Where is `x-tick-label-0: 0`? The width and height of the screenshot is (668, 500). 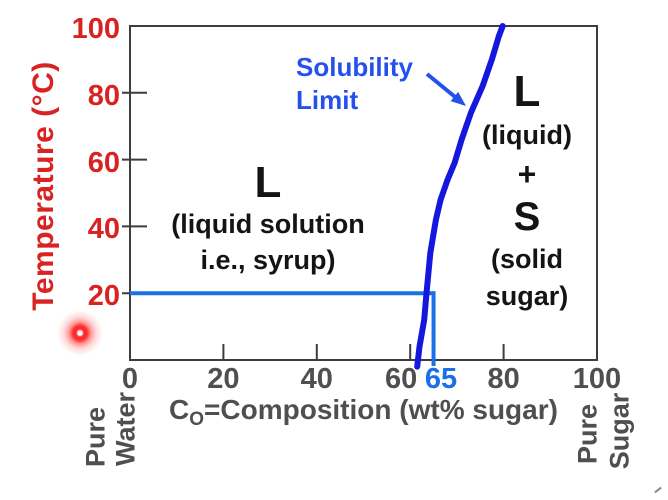 x-tick-label-0: 0 is located at coordinates (130, 379).